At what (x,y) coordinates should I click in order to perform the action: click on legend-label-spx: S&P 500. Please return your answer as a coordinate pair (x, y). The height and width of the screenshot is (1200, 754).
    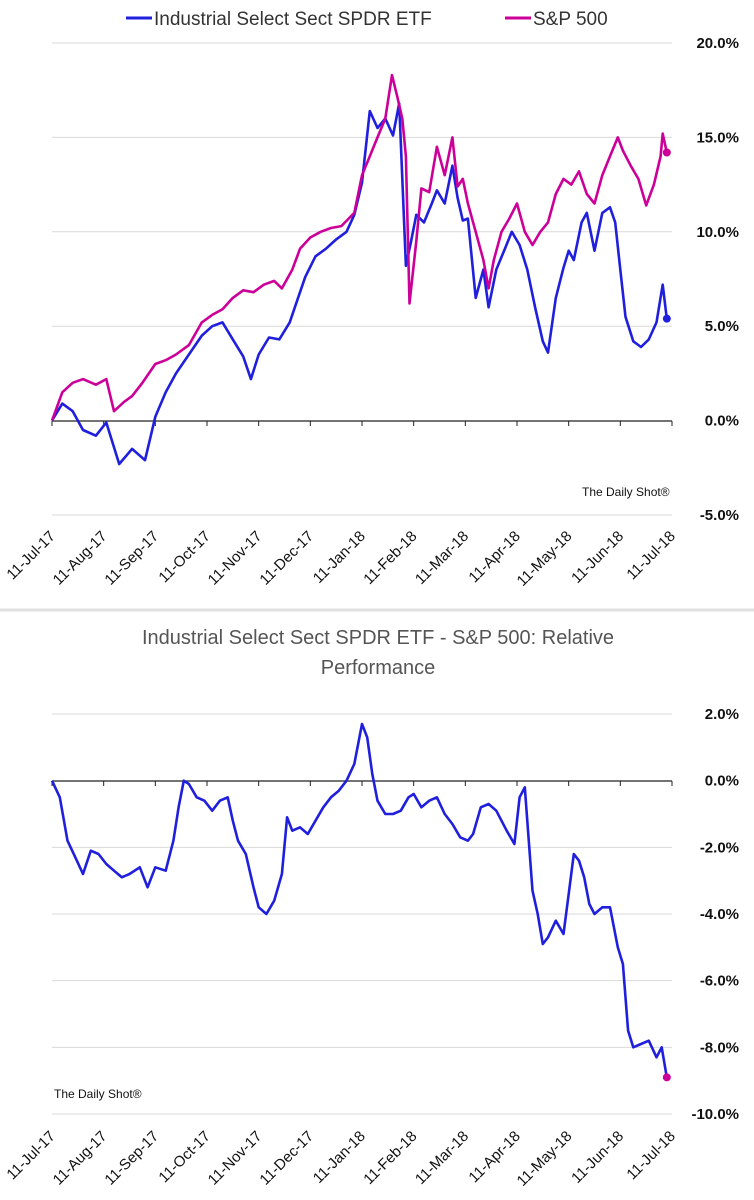
    Looking at the image, I should click on (570, 19).